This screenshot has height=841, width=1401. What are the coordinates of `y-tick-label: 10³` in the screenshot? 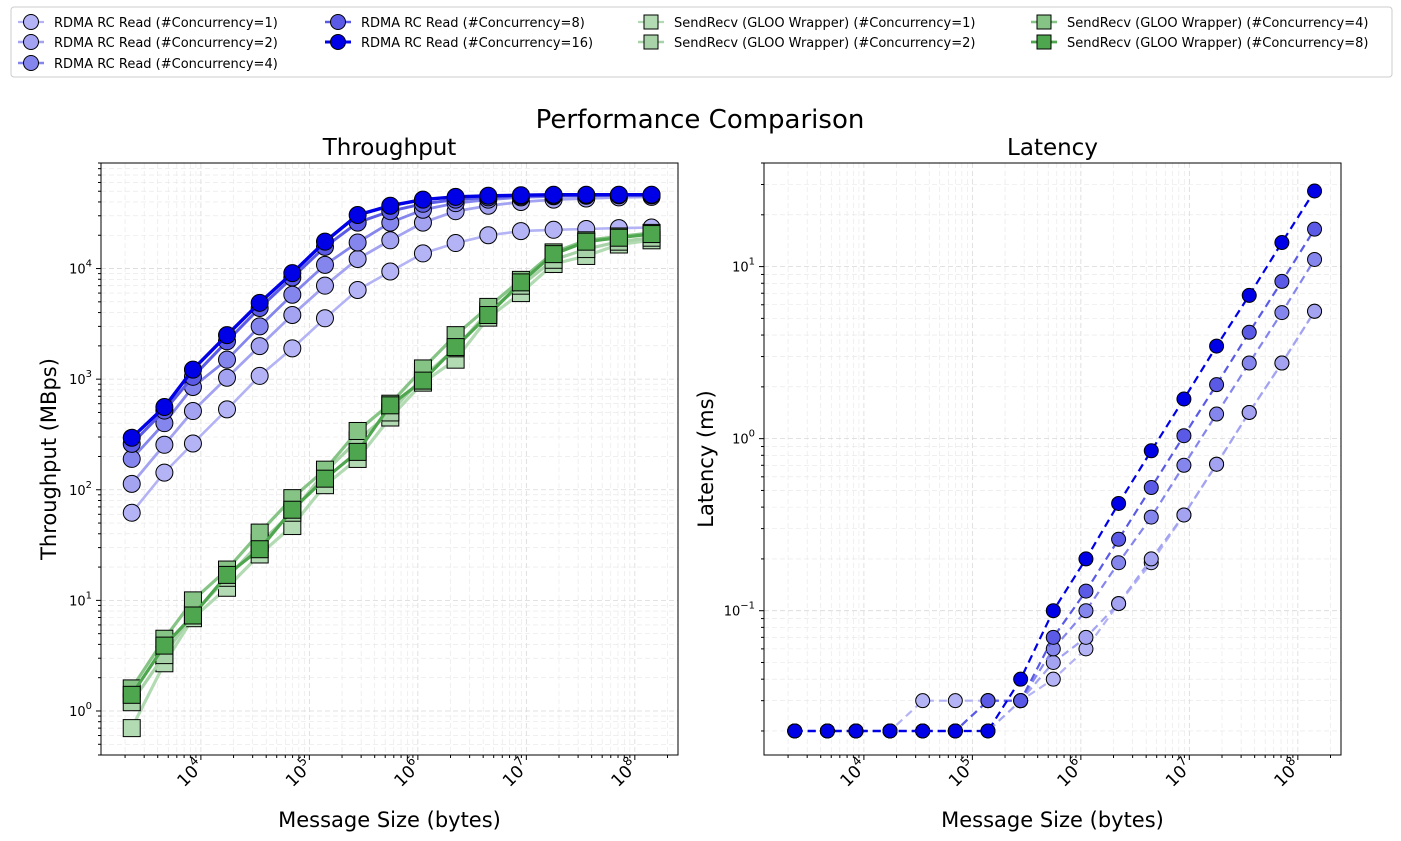 It's located at (80, 378).